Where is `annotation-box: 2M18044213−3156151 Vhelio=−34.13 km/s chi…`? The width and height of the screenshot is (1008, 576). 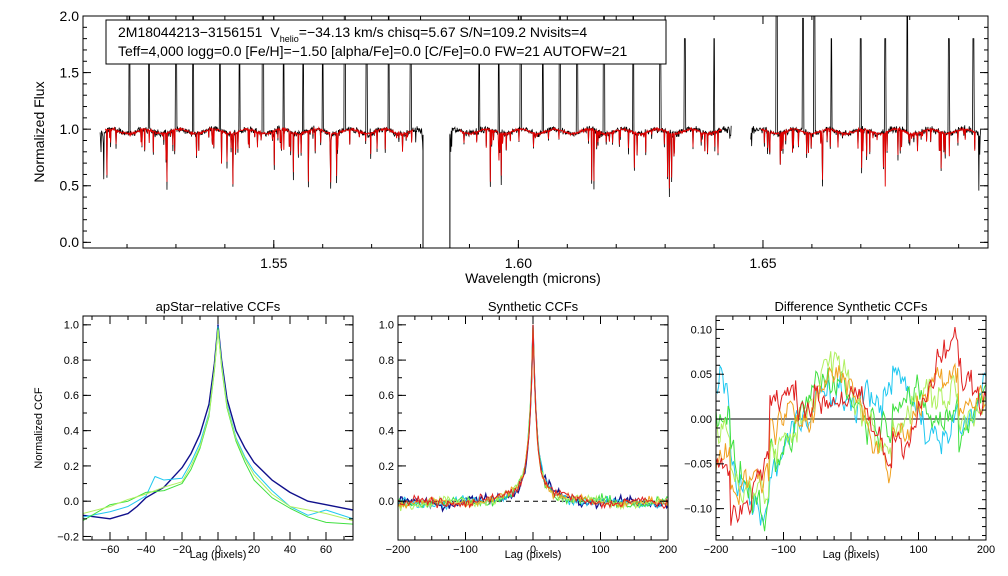
annotation-box: 2M18044213−3156151 Vhelio=−34.13 km/s chi… is located at coordinates (386, 42).